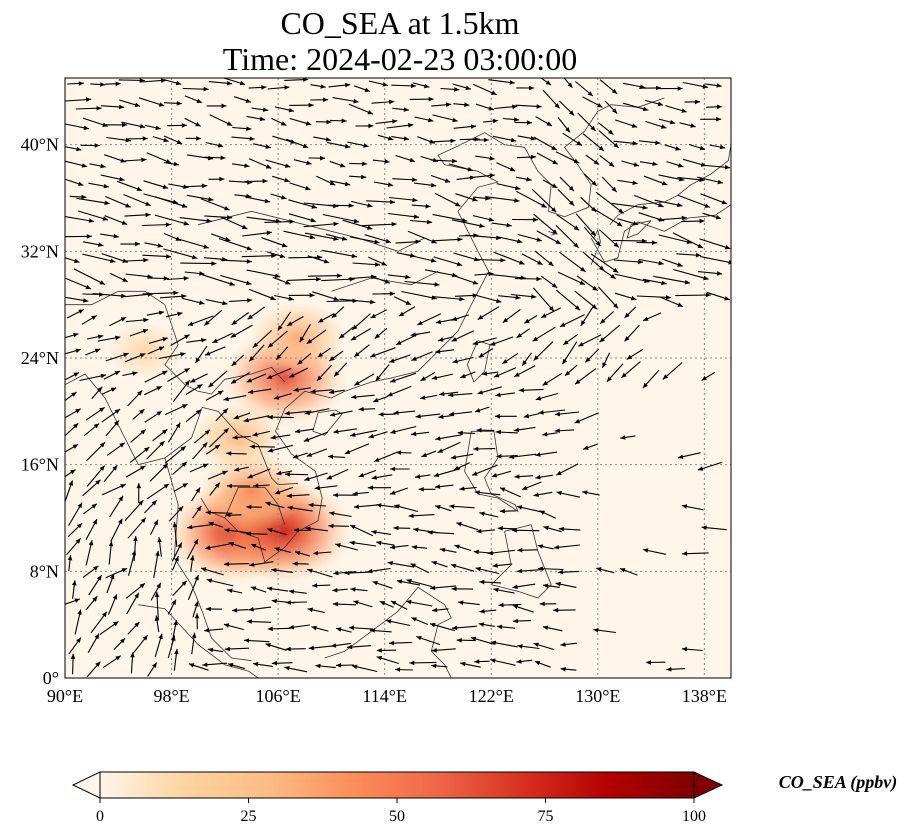 The image size is (916, 836). Describe the element at coordinates (44, 571) in the screenshot. I see `latitude-tick-label: 8°N` at that location.